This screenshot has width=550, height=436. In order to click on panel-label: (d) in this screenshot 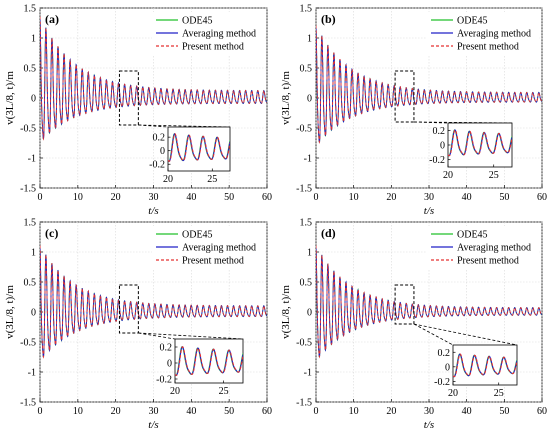, I will do `click(328, 233)`.